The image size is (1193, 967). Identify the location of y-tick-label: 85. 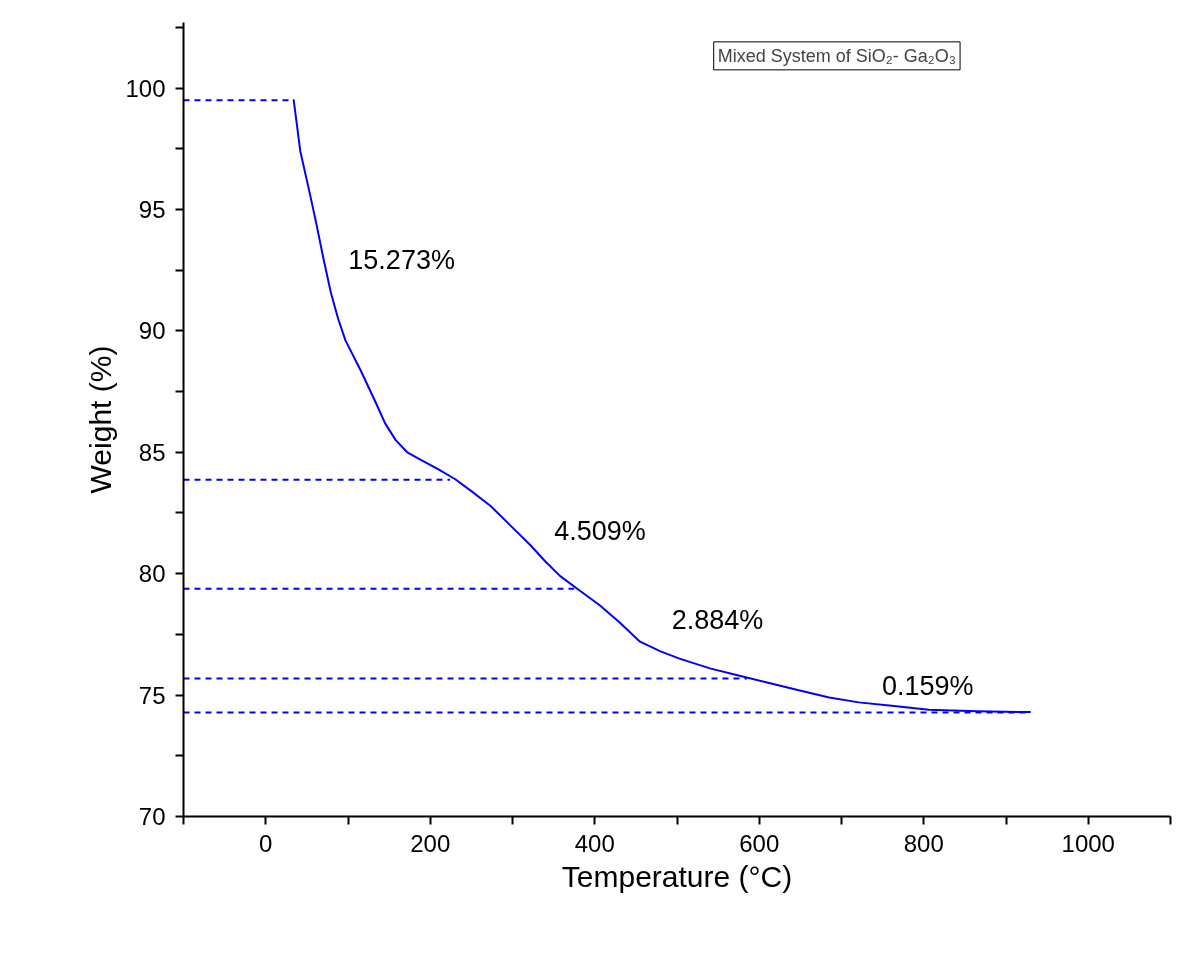
(152, 452).